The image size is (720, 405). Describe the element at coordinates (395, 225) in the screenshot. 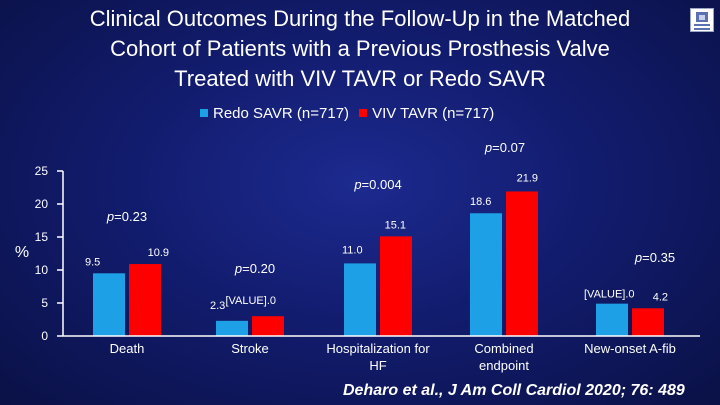

I see `data-label: 15.1` at that location.